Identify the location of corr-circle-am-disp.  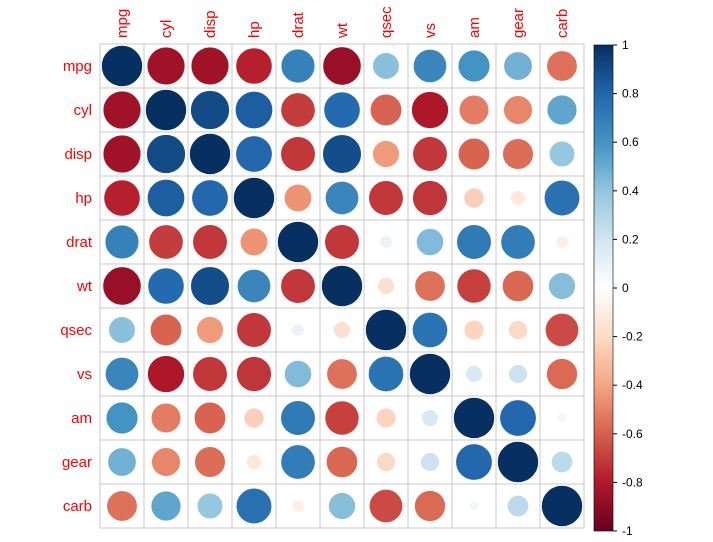
(210, 418).